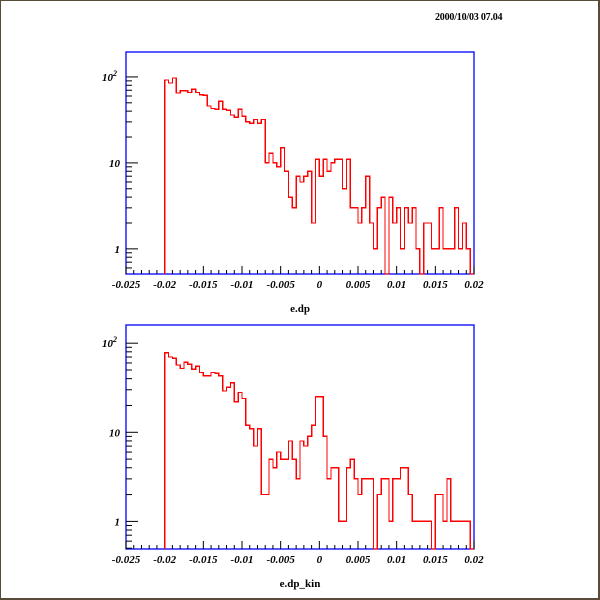  What do you see at coordinates (109, 76) in the screenshot?
I see `y-tick-label: 102` at bounding box center [109, 76].